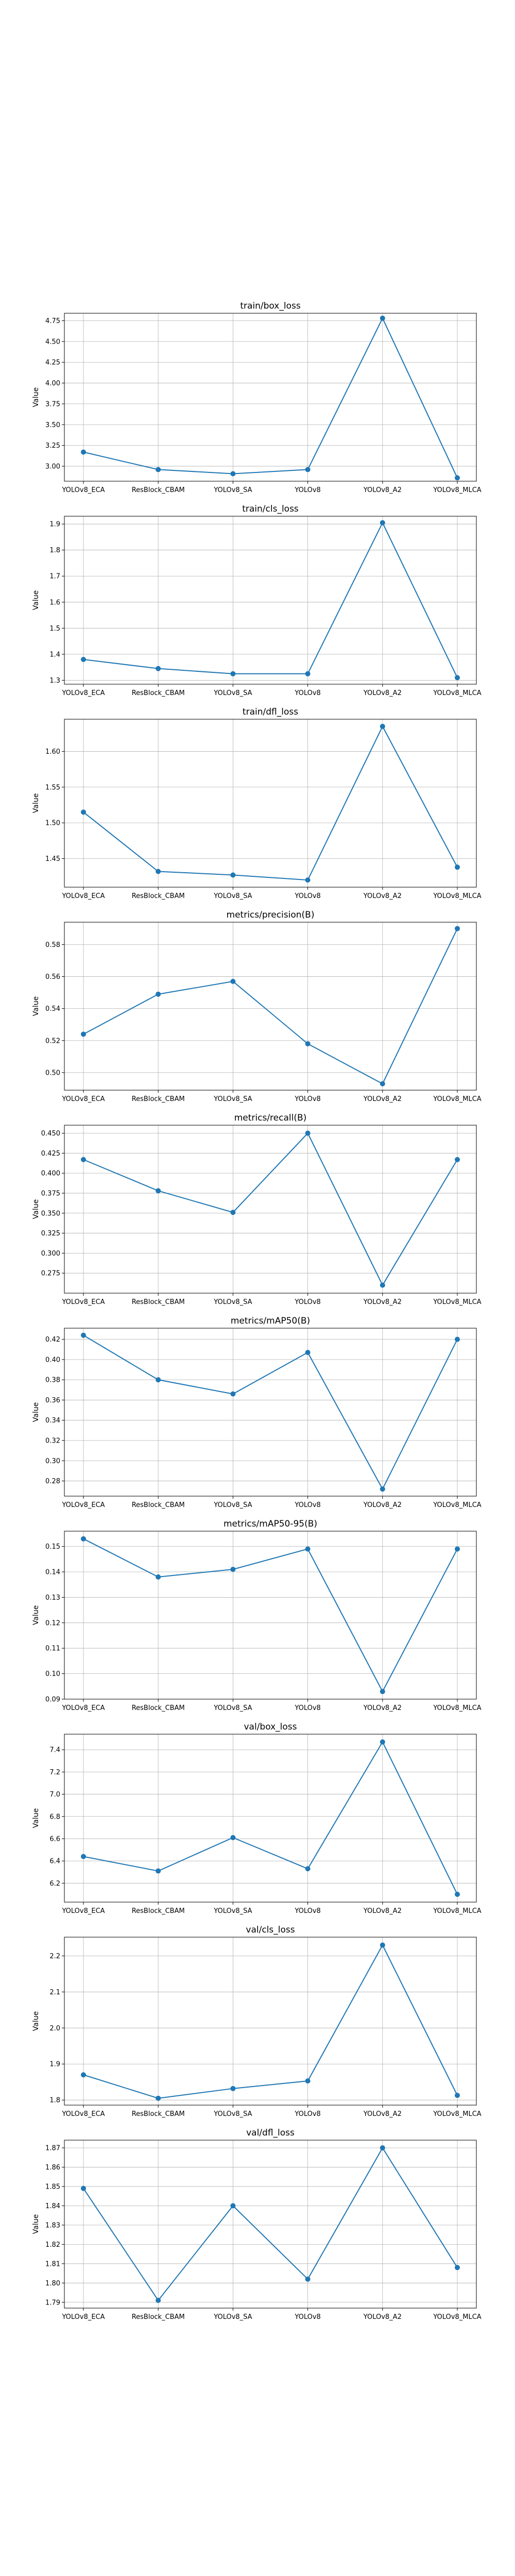 The image size is (515, 2576). I want to click on y-tick-label: 0.56, so click(52, 977).